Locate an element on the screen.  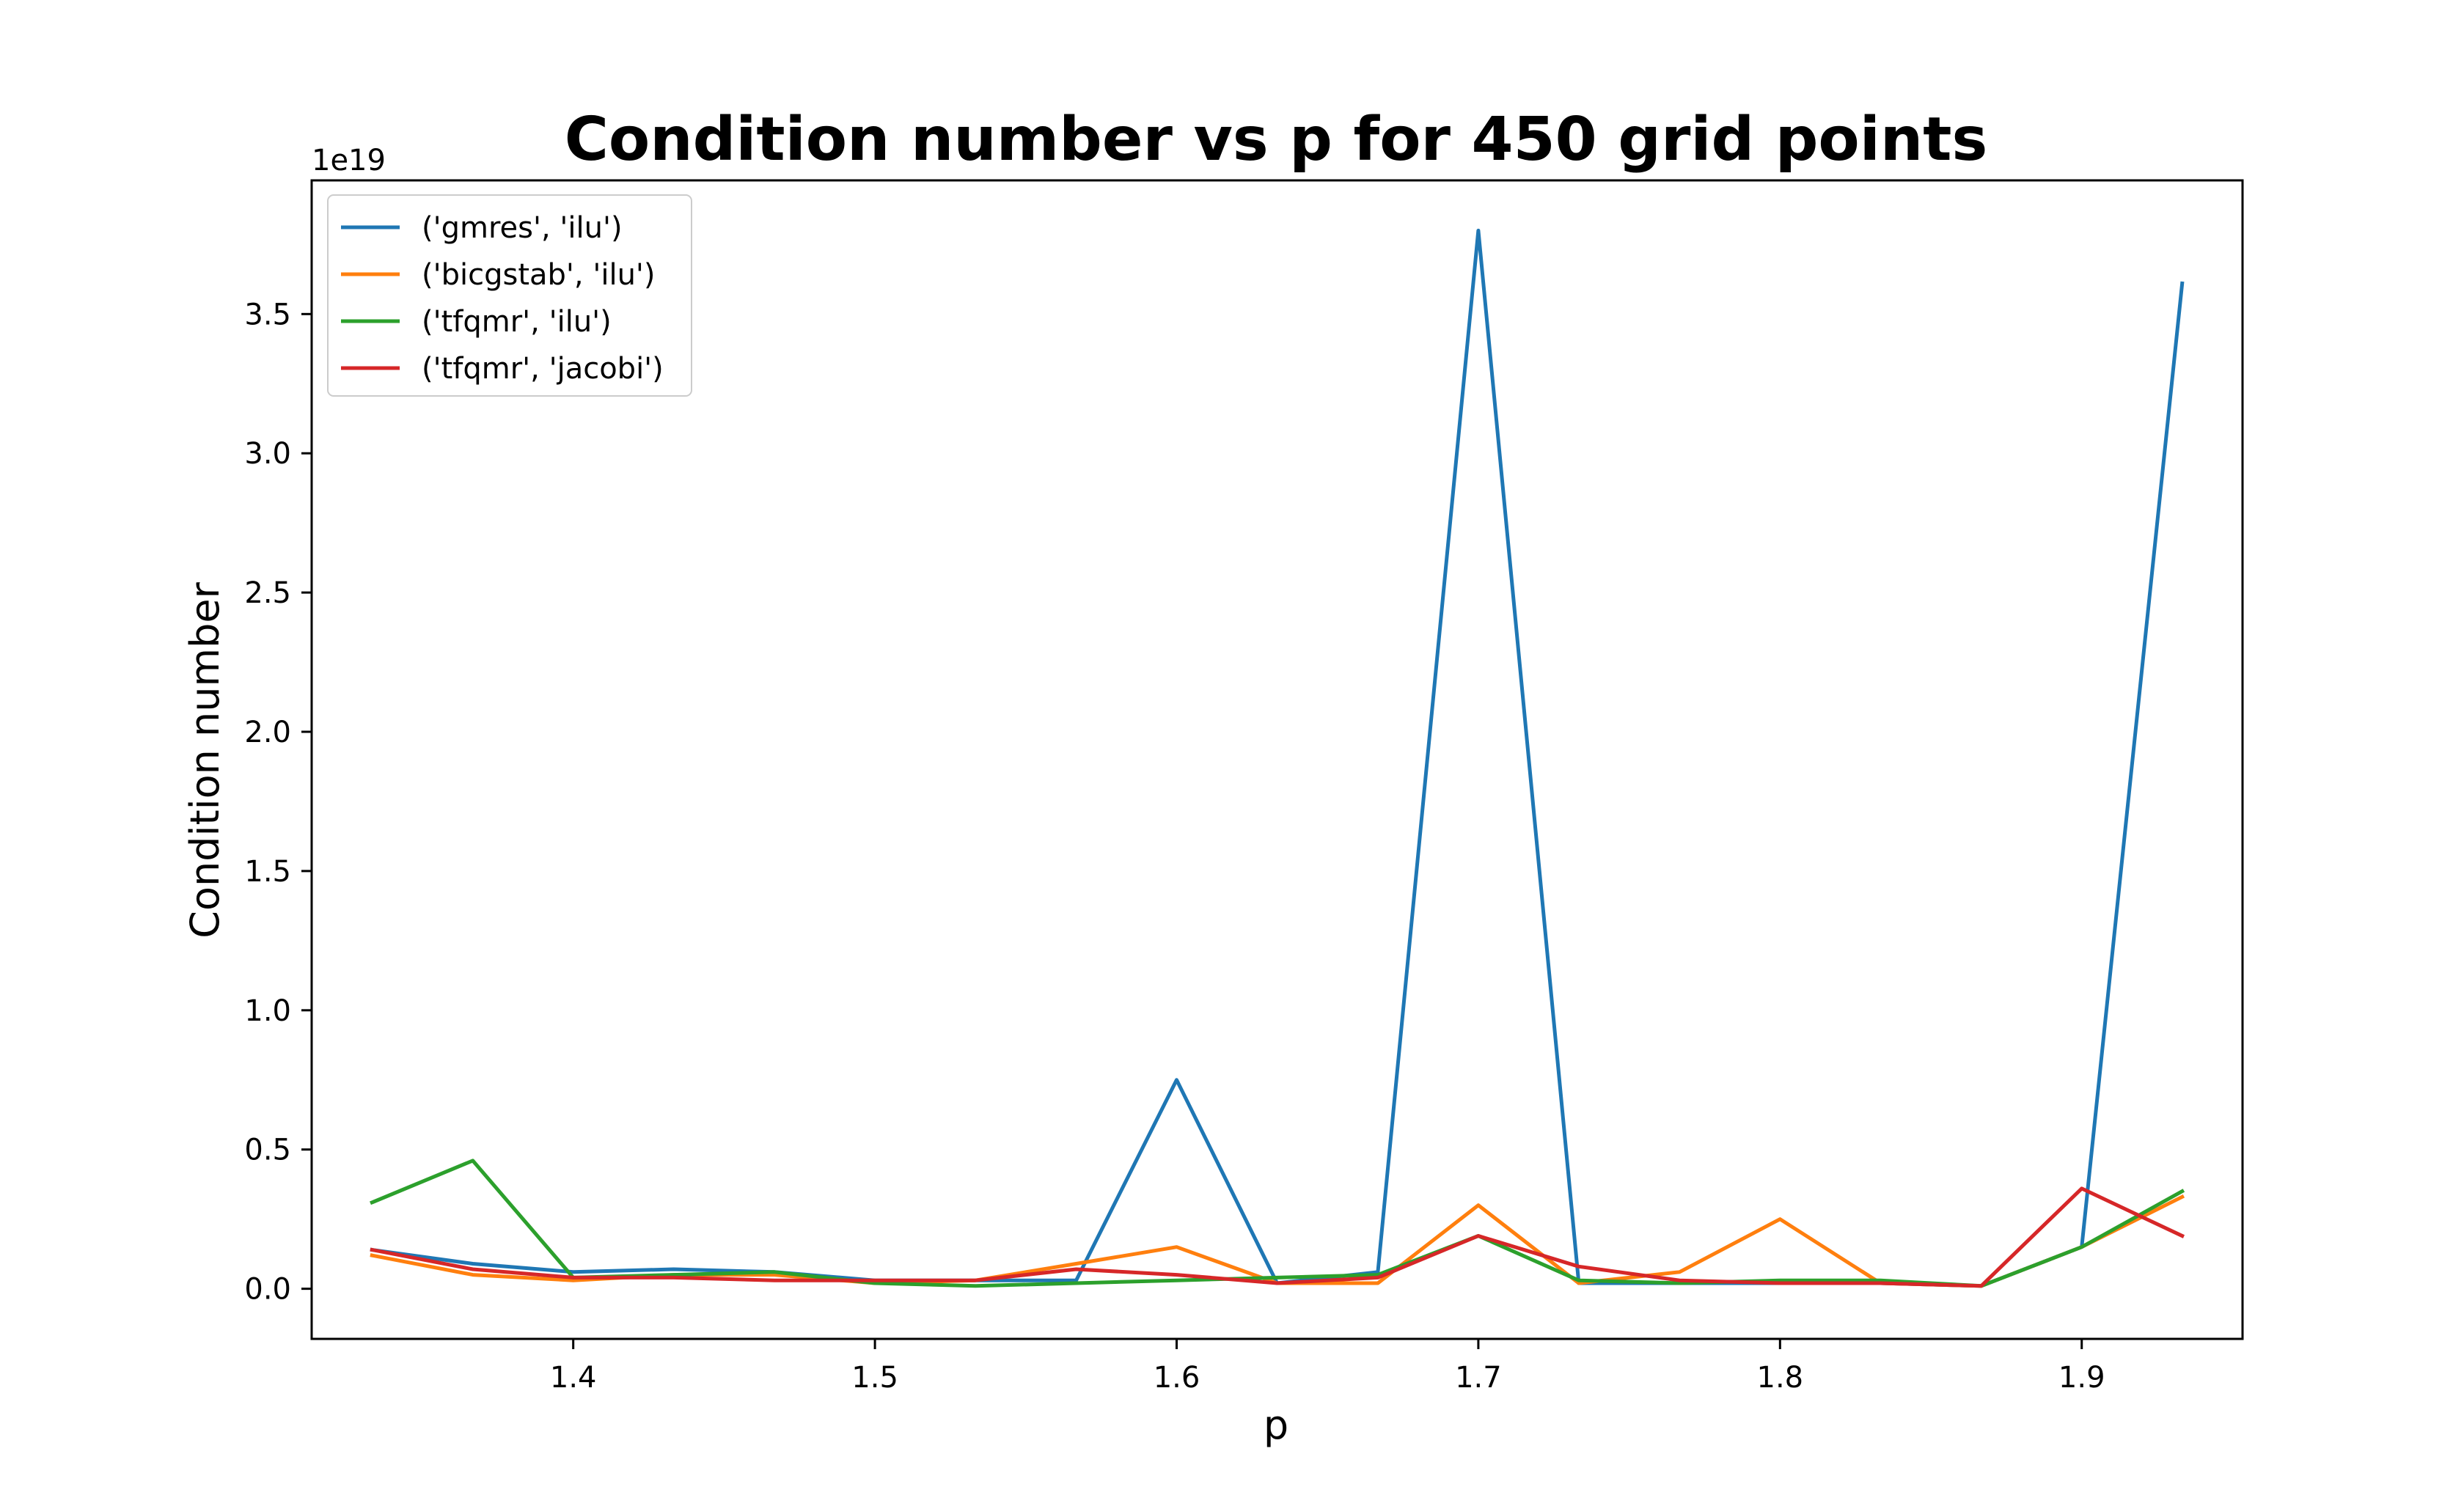
y-tick-label: 3.5 is located at coordinates (267, 314).